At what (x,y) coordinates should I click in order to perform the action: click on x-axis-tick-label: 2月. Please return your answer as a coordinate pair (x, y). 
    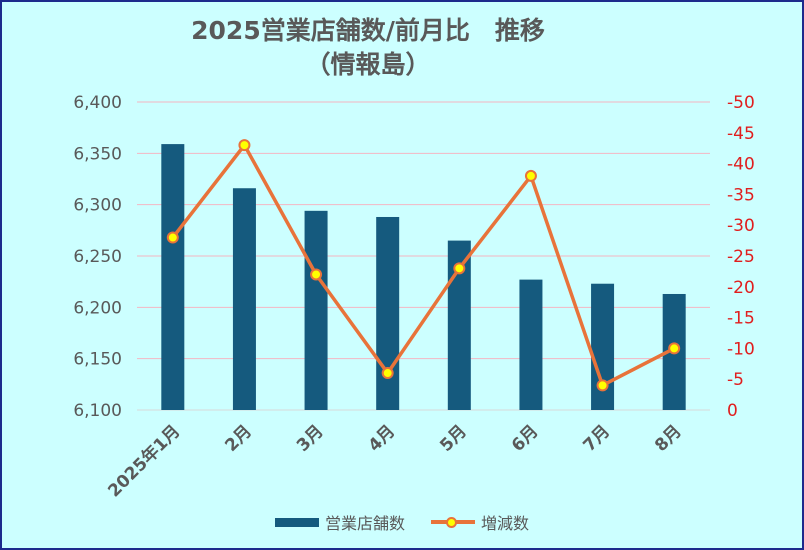
    Looking at the image, I should click on (238, 438).